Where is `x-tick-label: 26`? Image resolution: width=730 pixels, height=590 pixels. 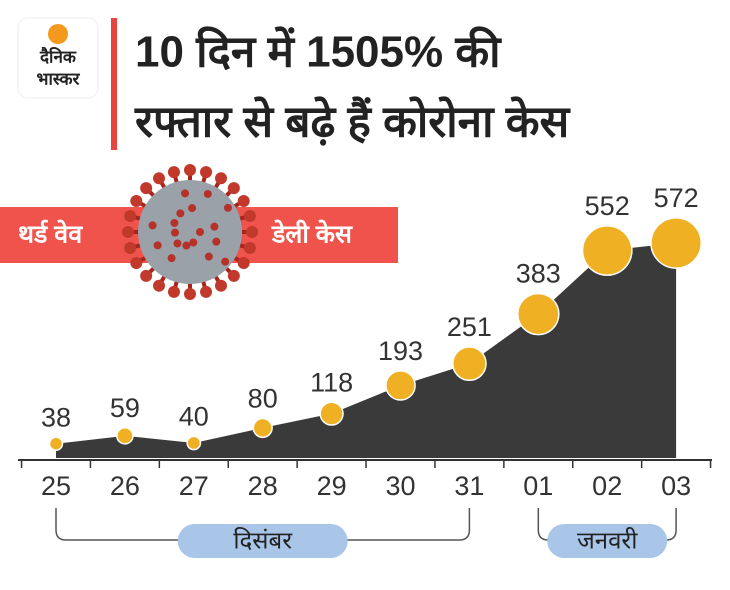 x-tick-label: 26 is located at coordinates (125, 486).